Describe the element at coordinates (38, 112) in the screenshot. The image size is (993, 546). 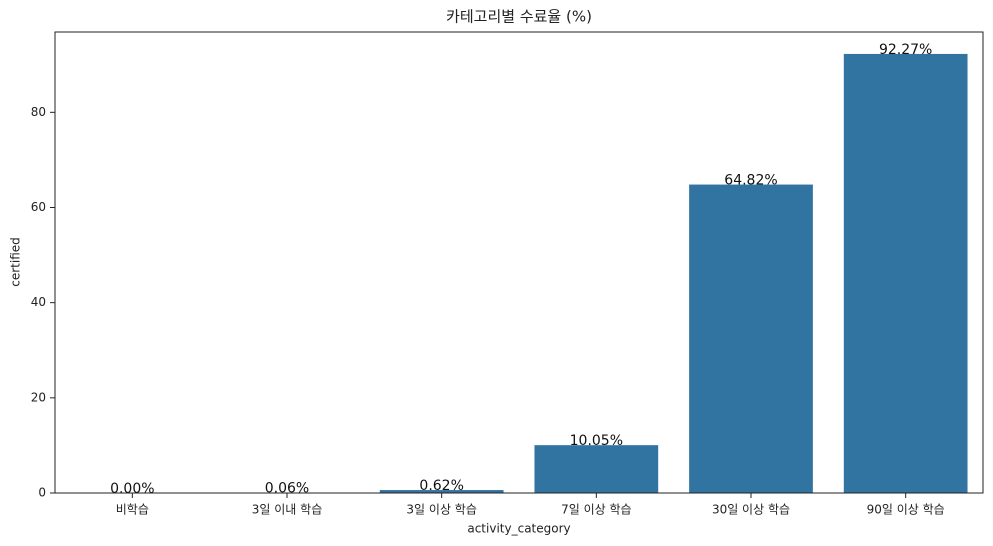
I see `y-tick-label: 80` at that location.